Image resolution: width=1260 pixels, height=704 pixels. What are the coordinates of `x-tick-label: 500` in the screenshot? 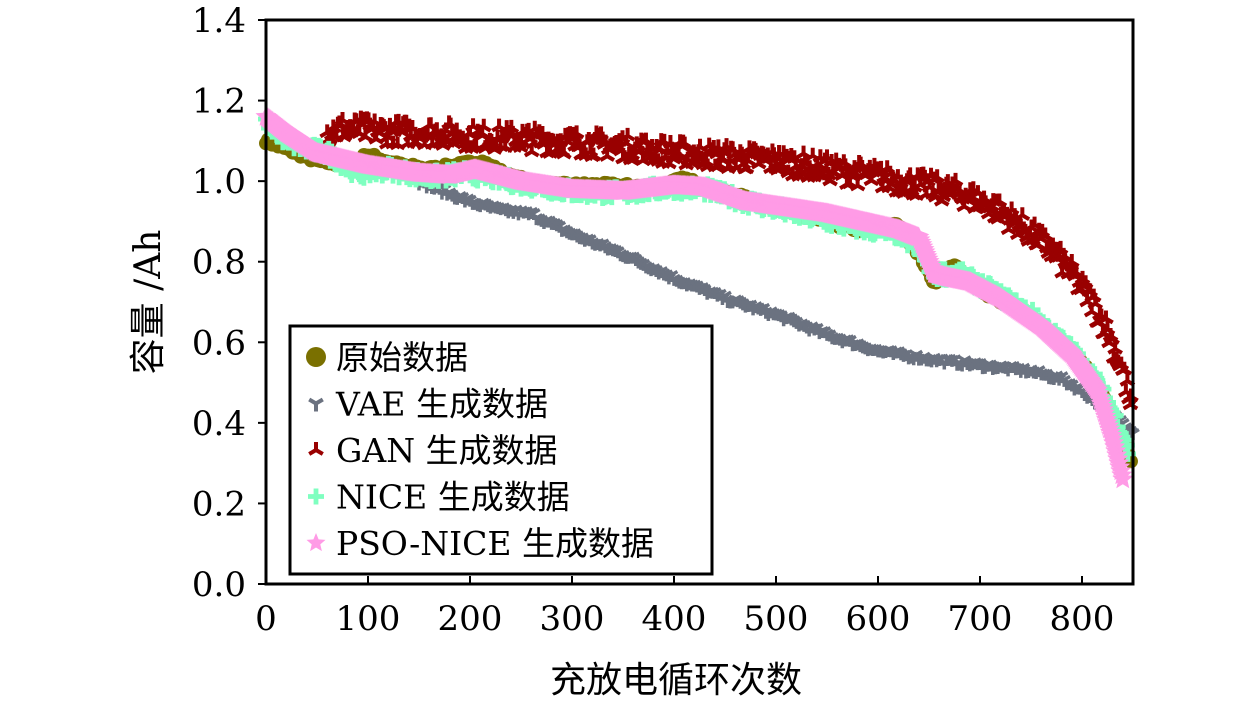 It's located at (776, 619).